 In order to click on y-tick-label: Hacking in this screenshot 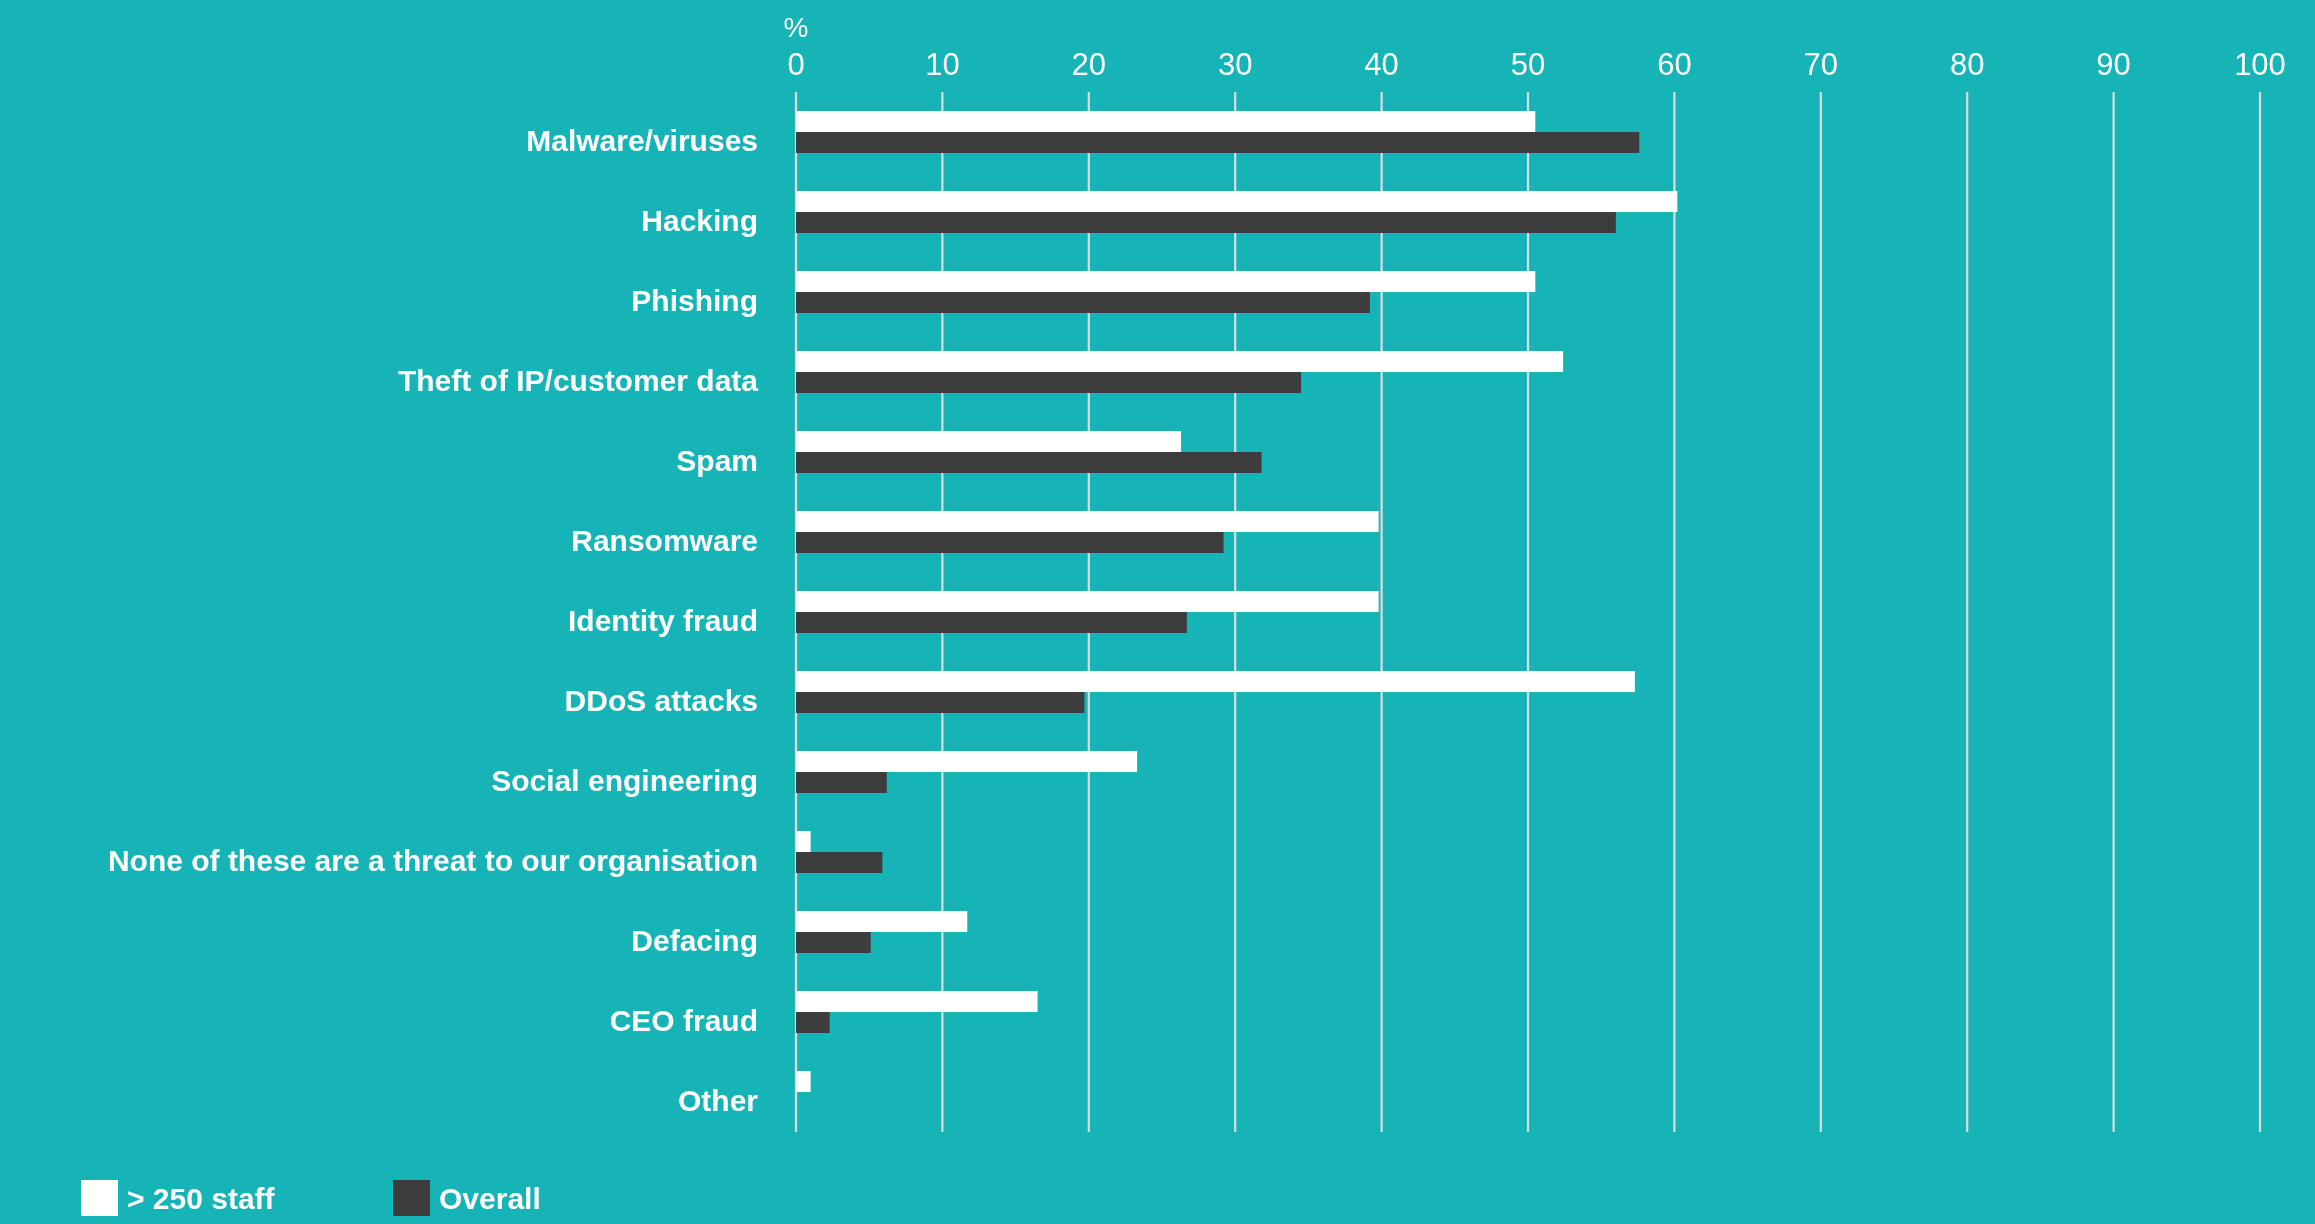, I will do `click(699, 220)`.